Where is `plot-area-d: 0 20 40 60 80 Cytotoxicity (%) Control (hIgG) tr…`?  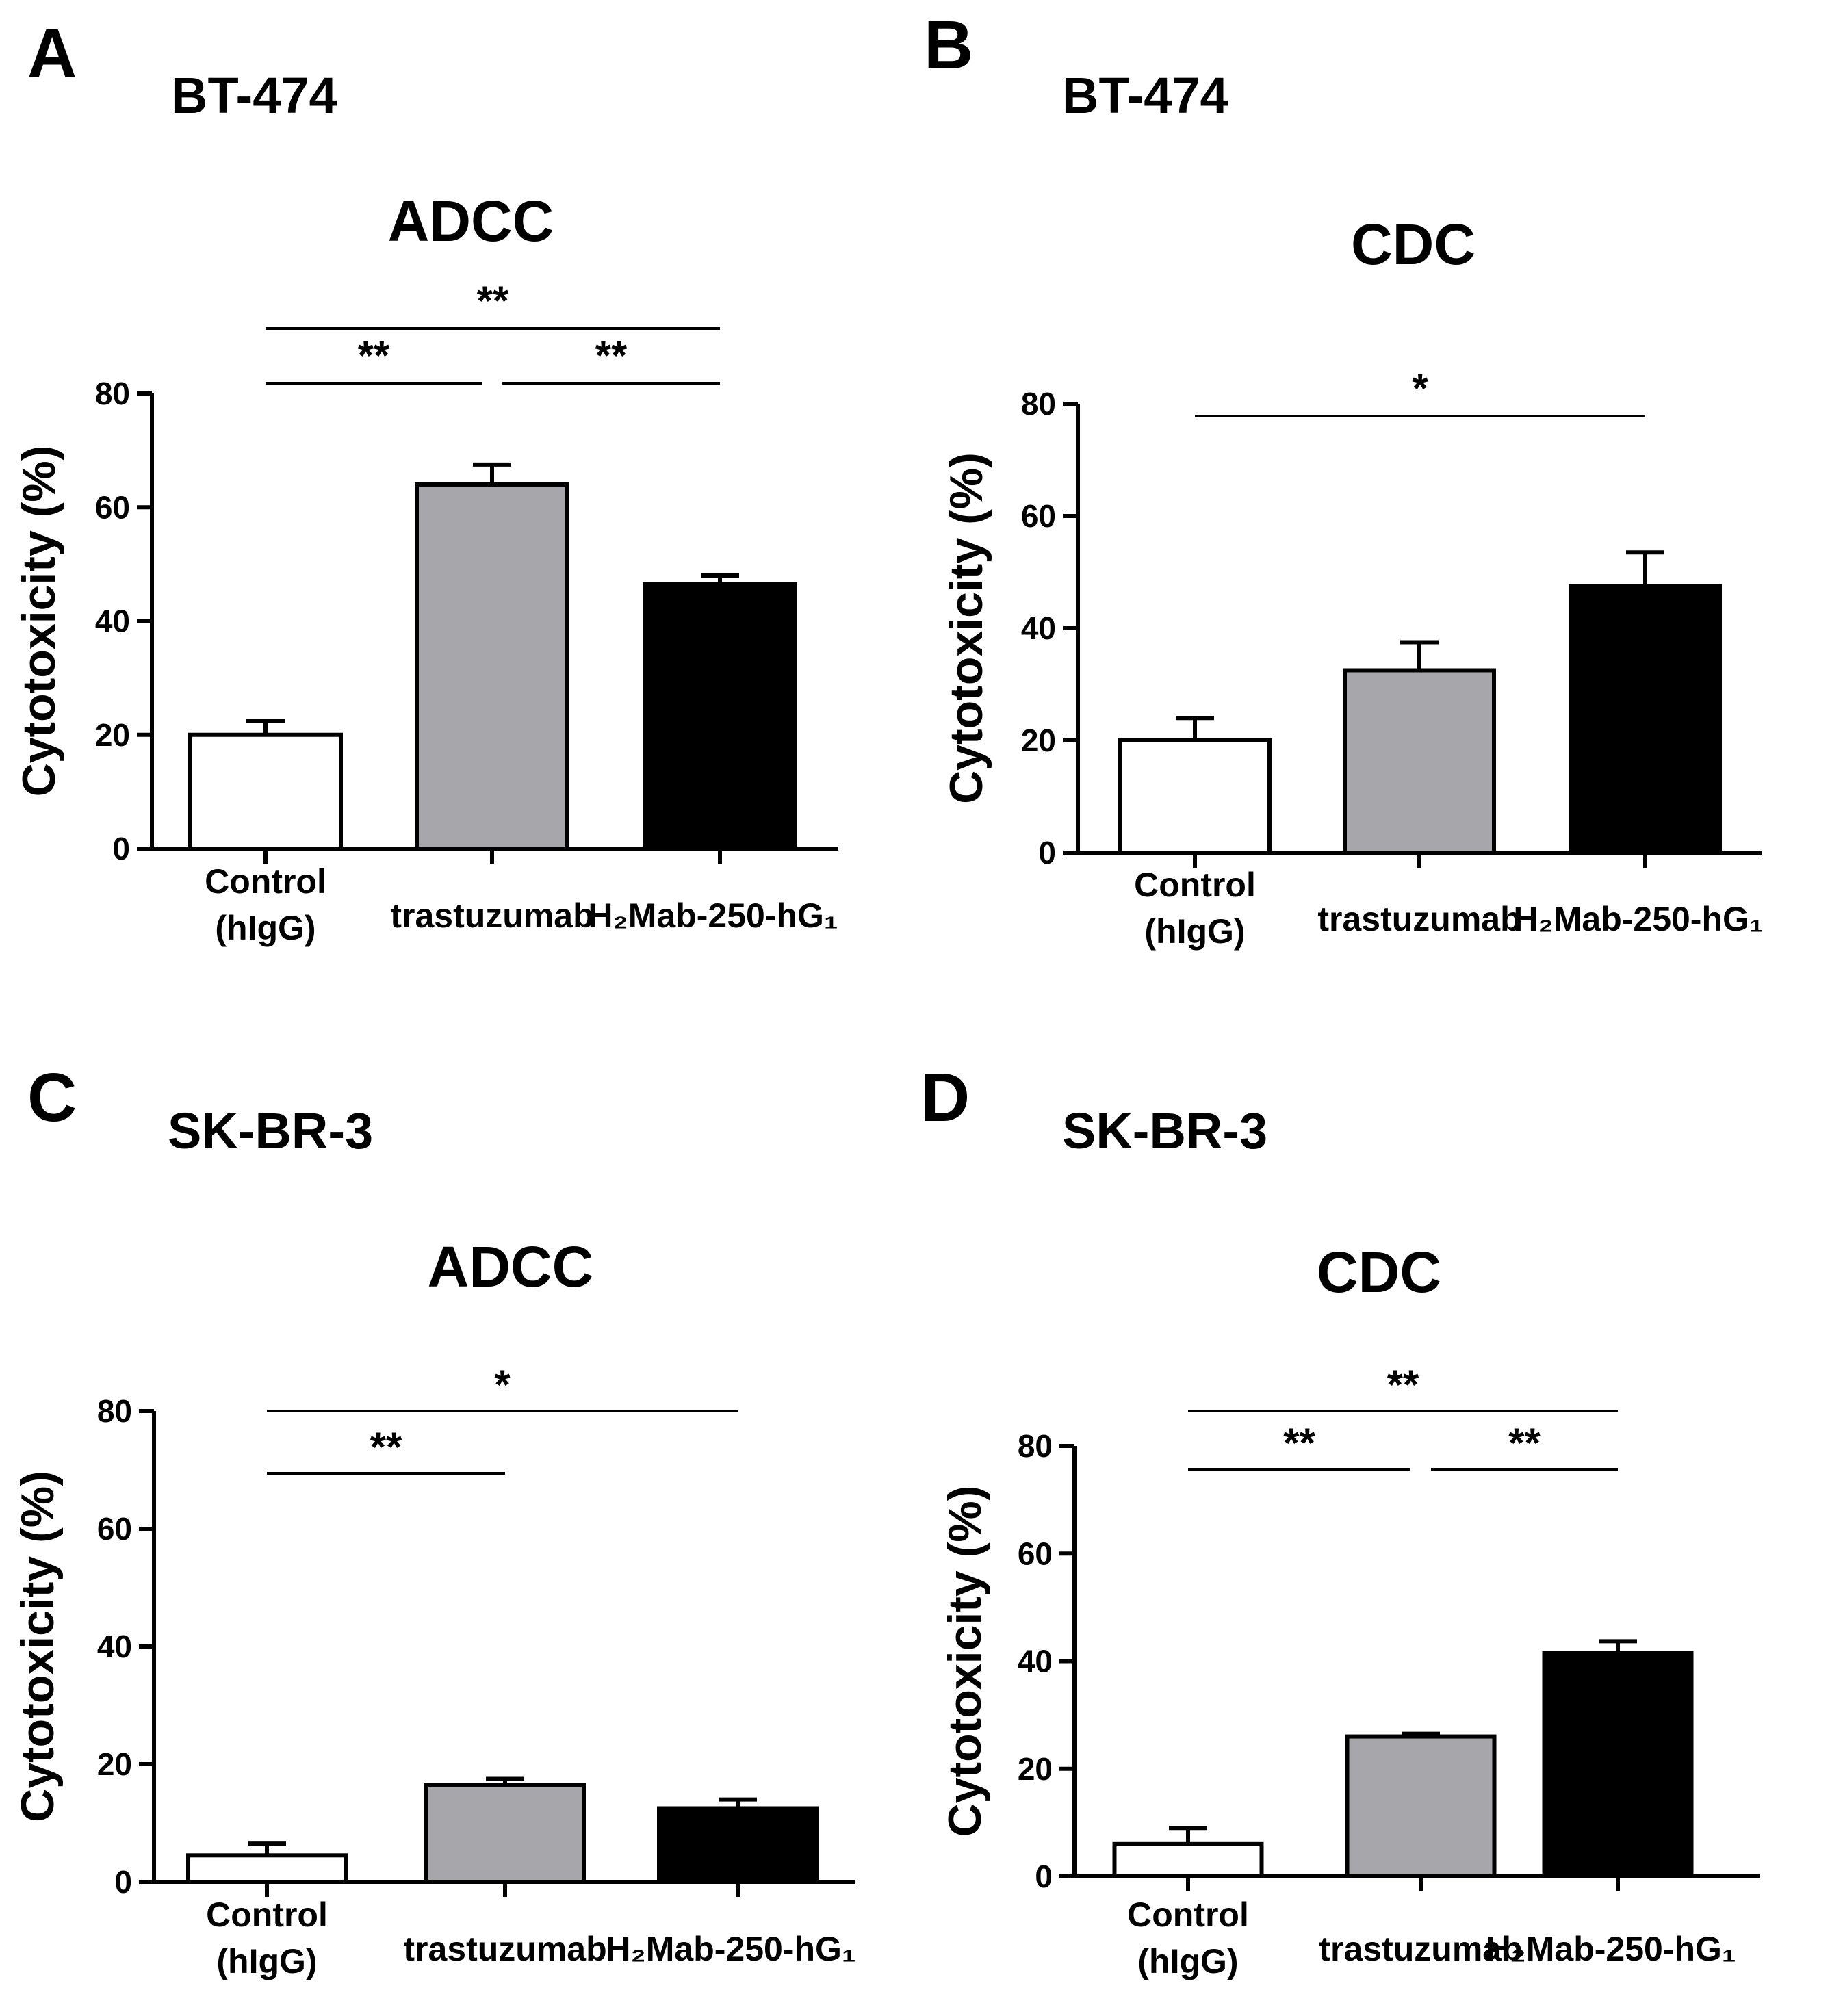 plot-area-d: 0 20 40 60 80 Cytotoxicity (%) Control (hIgG) tr… is located at coordinates (1349, 1671).